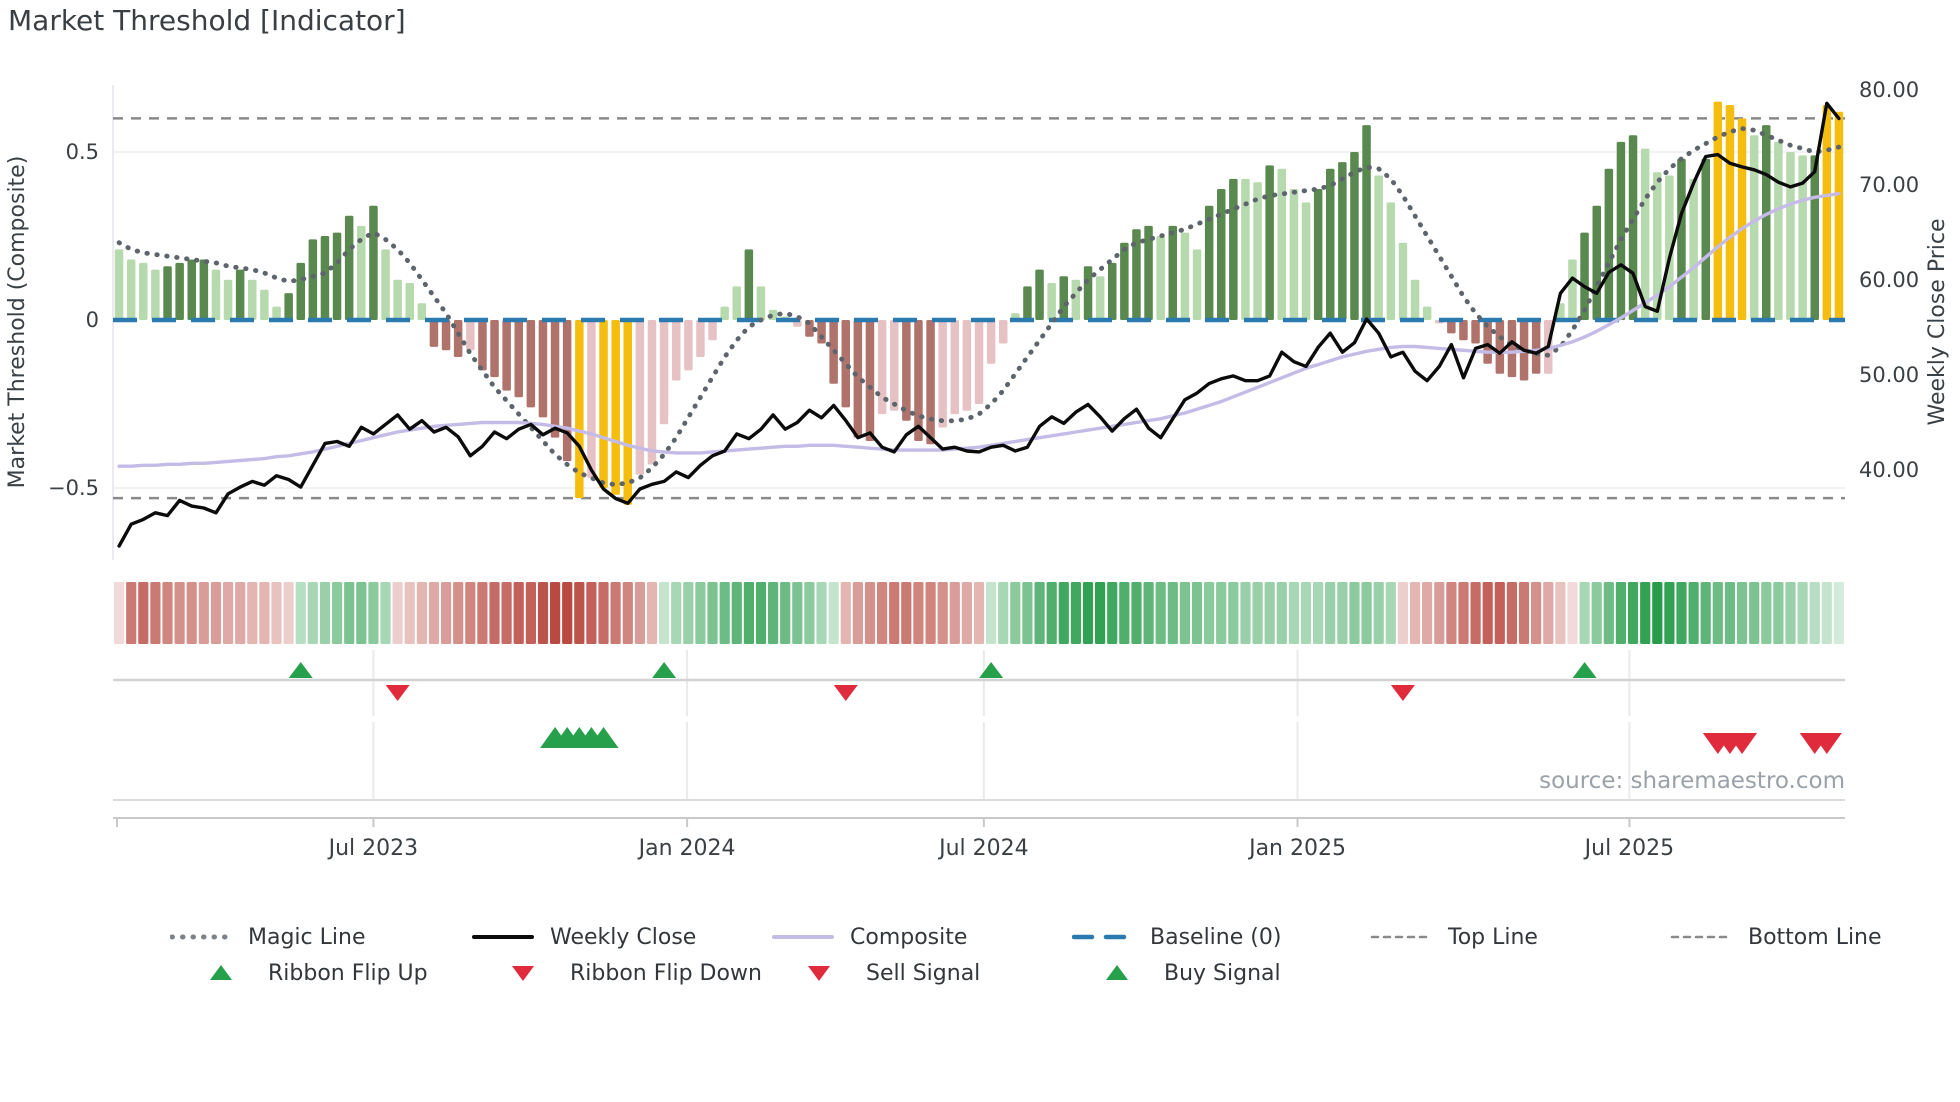 This screenshot has width=1960, height=1102. Describe the element at coordinates (1117, 972) in the screenshot. I see `up-triangle-icon` at that location.